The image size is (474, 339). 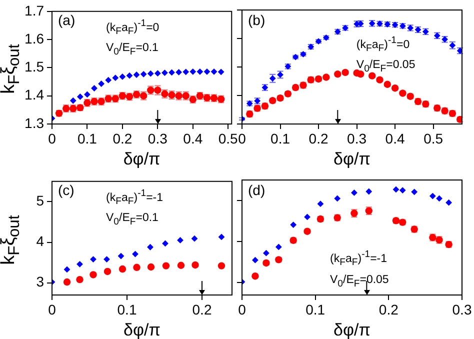 What do you see at coordinates (34, 122) in the screenshot?
I see `y-tick-label: 1.3` at bounding box center [34, 122].